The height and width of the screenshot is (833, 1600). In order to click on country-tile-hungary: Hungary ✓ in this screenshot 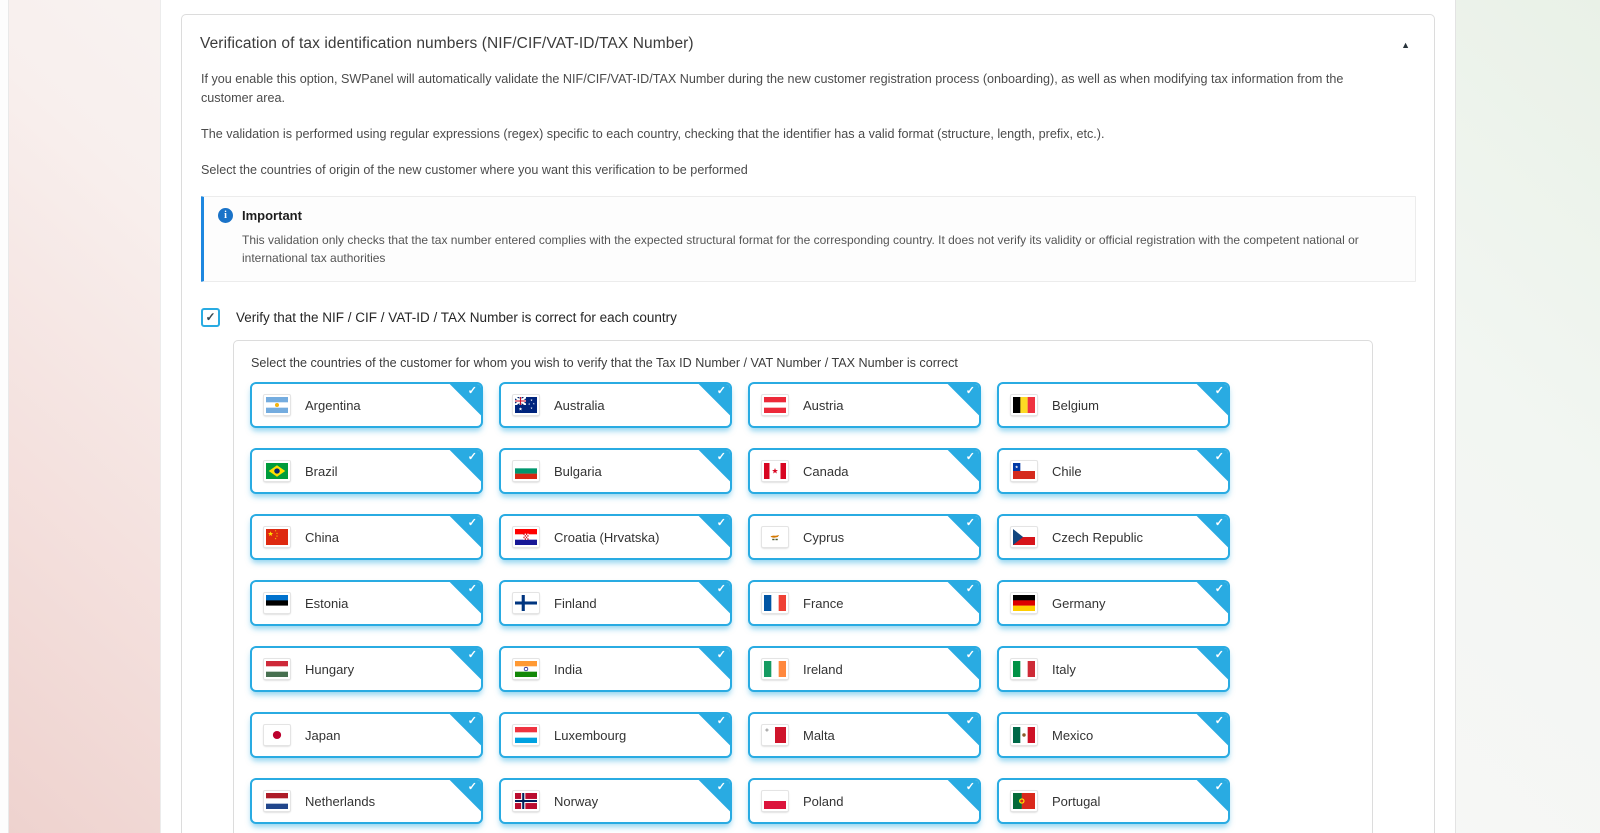, I will do `click(366, 669)`.